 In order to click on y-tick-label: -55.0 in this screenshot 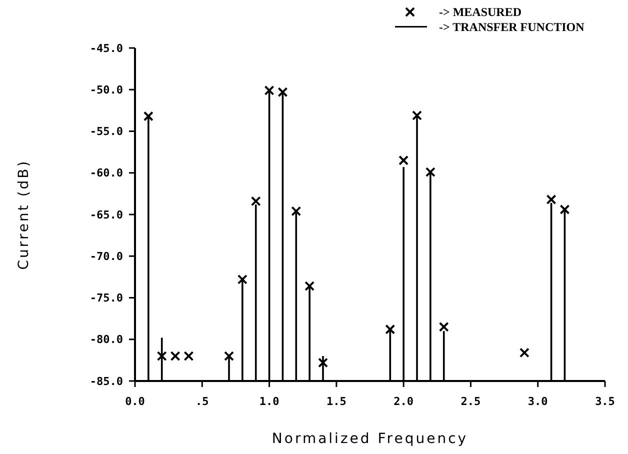, I will do `click(106, 131)`.